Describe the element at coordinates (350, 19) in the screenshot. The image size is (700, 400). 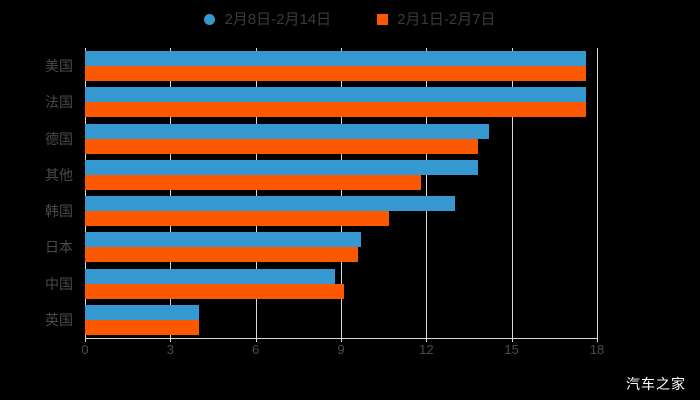
I see `chart-legend: 2月8日-2月14日 2月1日-2月7日` at that location.